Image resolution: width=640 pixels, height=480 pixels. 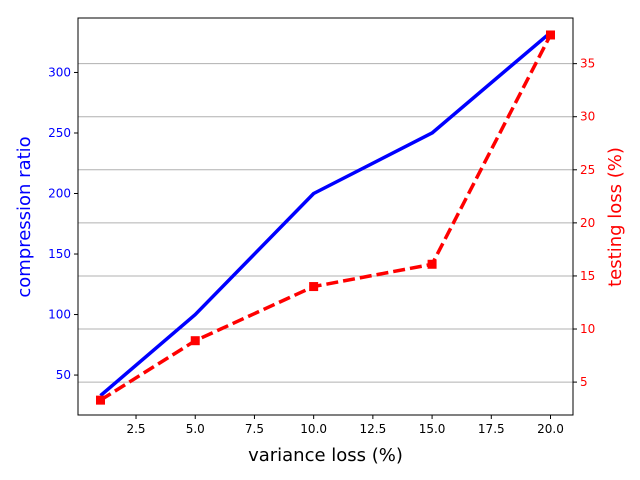 What do you see at coordinates (587, 170) in the screenshot?
I see `right-y-tick-label: 25` at bounding box center [587, 170].